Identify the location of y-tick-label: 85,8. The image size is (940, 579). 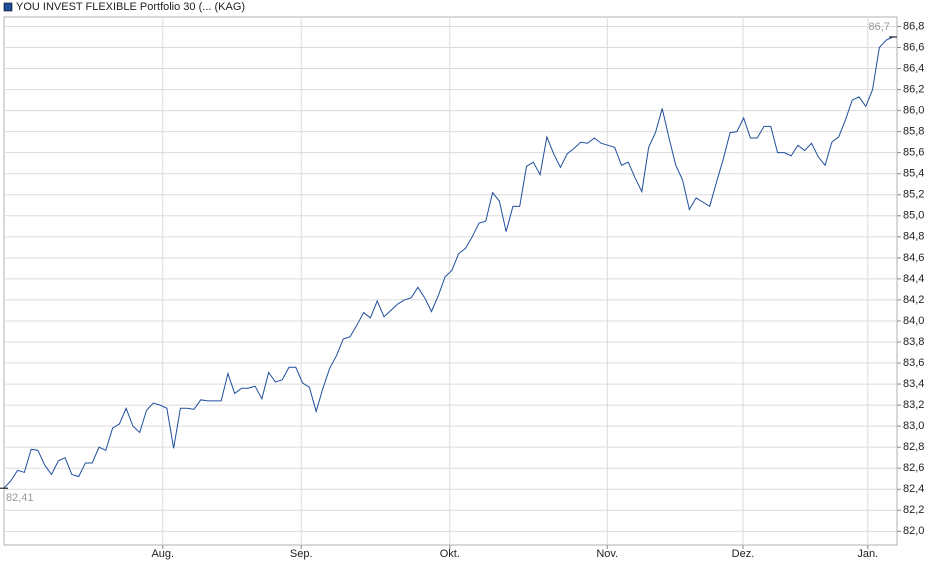
(913, 132).